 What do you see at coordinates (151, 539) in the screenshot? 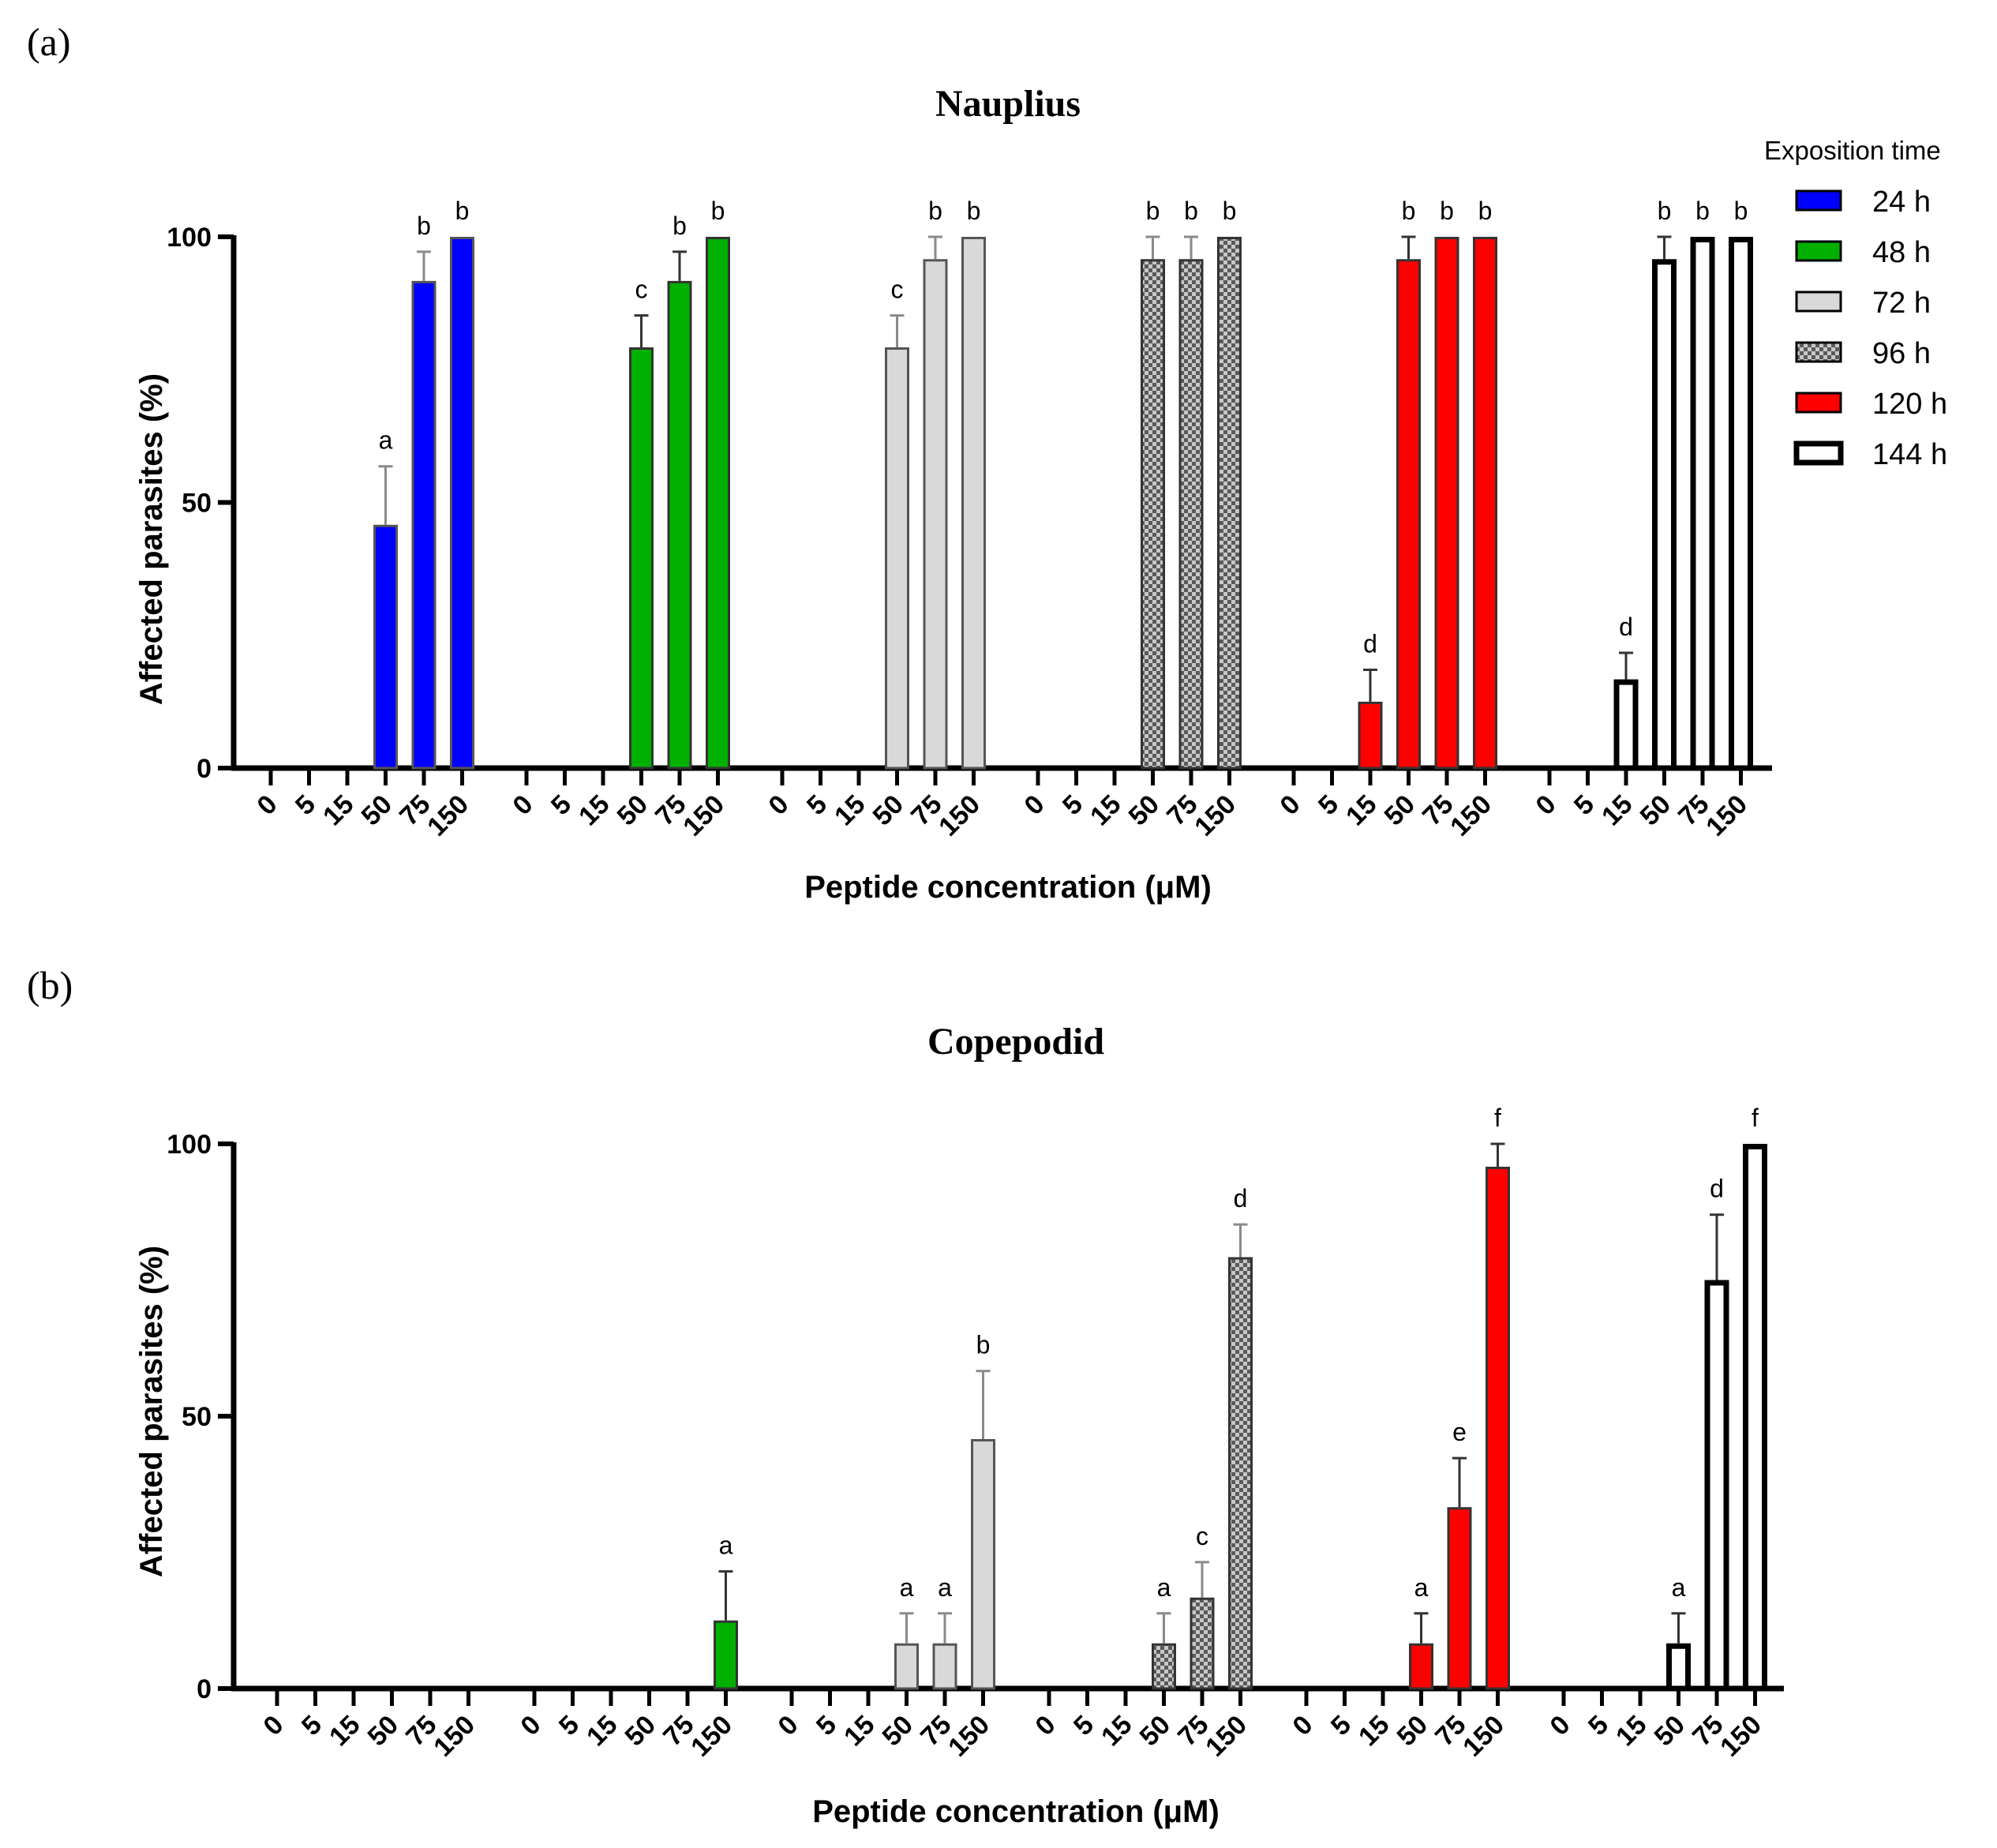
I see `panel-a-y-axis-label: Affected parasites (%)` at bounding box center [151, 539].